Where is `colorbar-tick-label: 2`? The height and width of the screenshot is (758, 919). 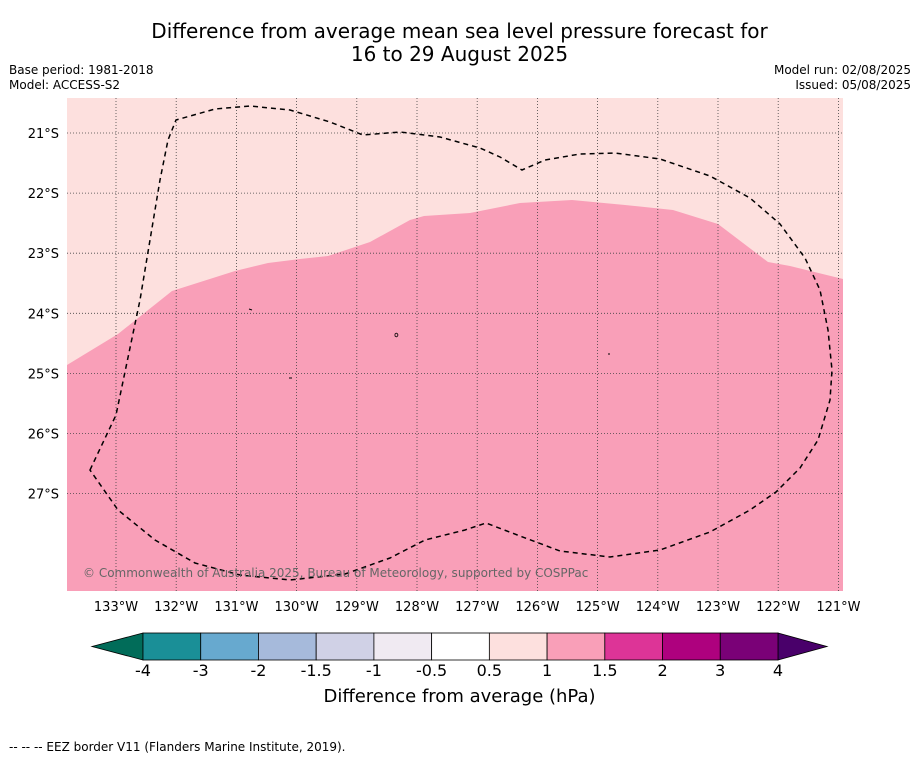 colorbar-tick-label: 2 is located at coordinates (662, 670).